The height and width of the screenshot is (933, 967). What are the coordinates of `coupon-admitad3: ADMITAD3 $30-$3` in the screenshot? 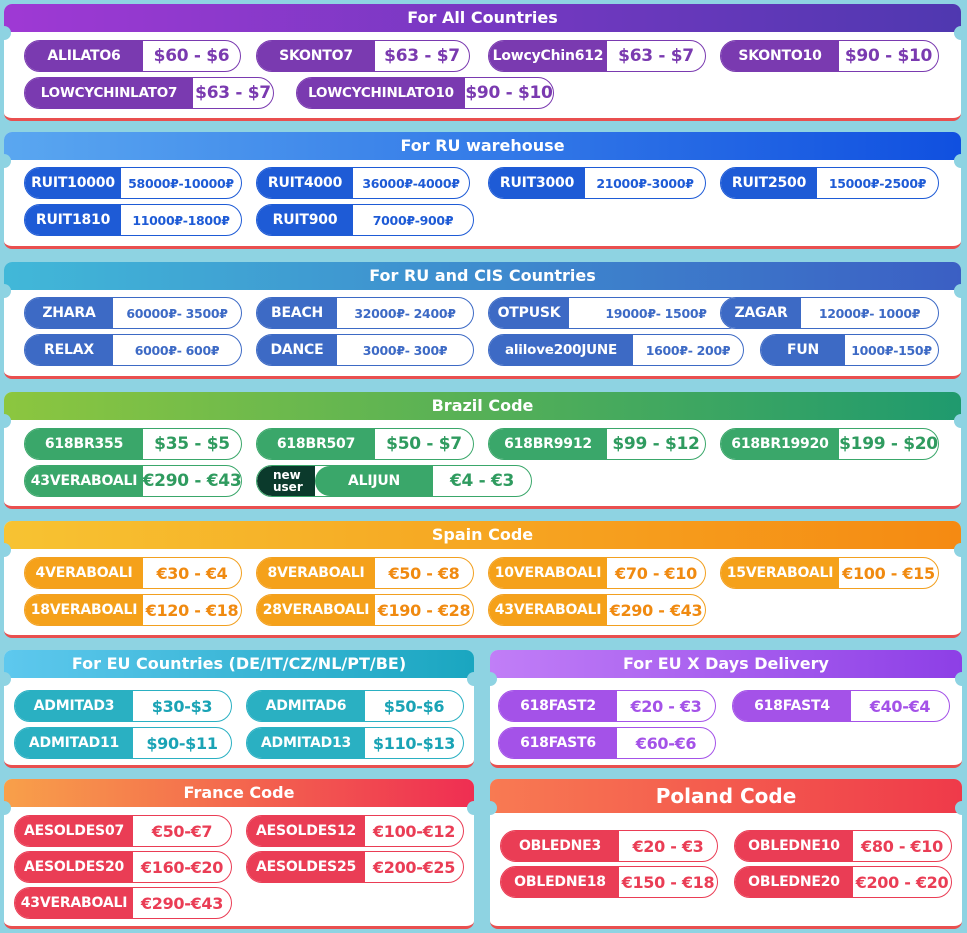 It's located at (123, 706).